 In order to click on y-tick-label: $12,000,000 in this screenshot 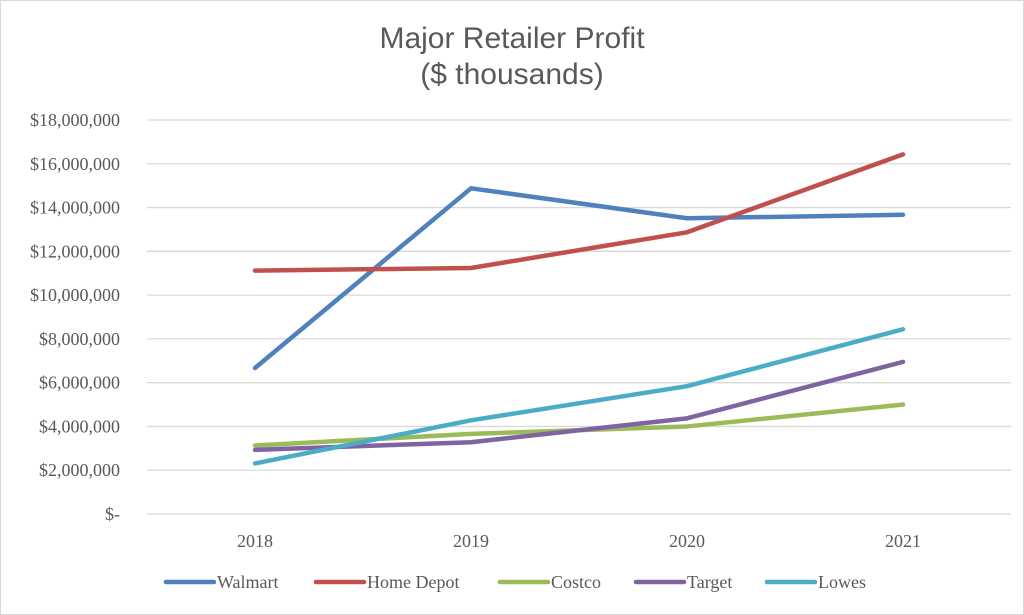, I will do `click(75, 251)`.